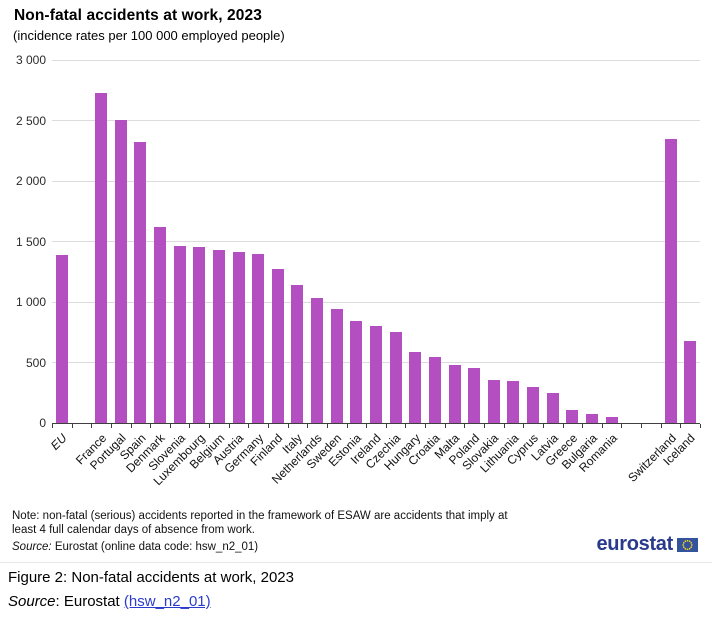 The image size is (712, 618). Describe the element at coordinates (434, 390) in the screenshot. I see `bar-croatia` at that location.